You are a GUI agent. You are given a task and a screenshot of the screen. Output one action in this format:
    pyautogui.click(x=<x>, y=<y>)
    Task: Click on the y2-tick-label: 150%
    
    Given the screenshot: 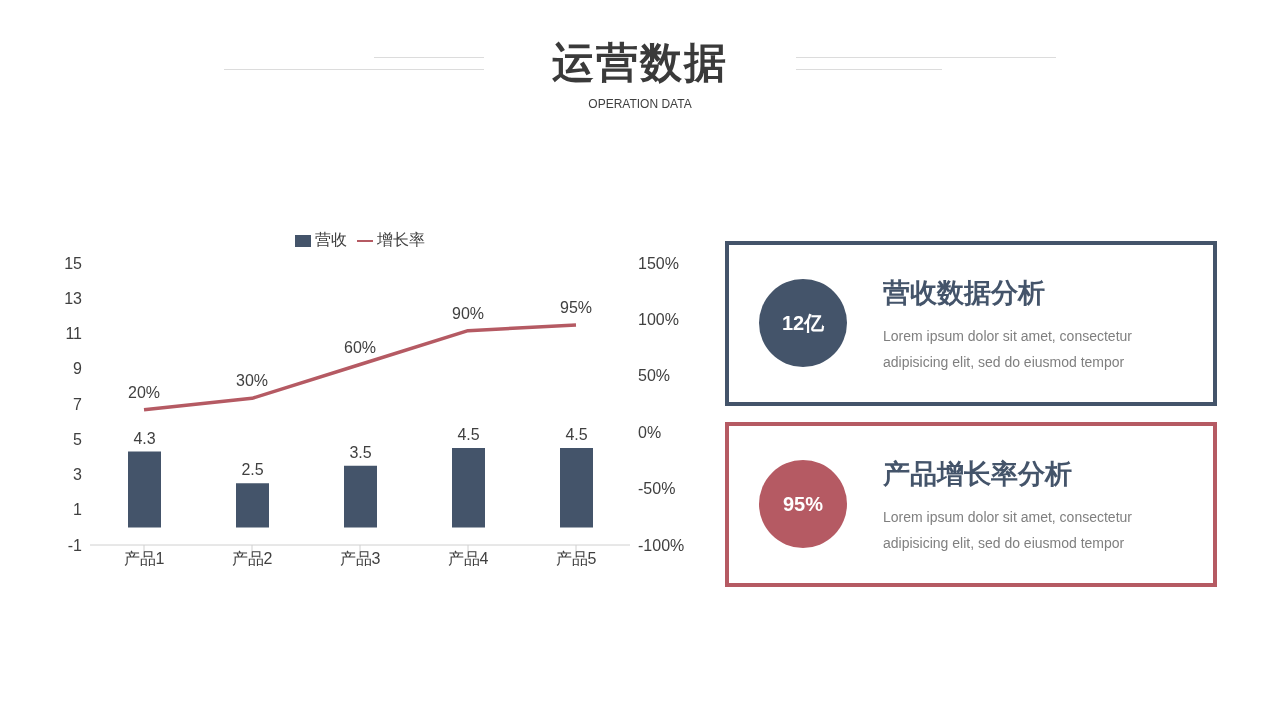 What is the action you would take?
    pyautogui.click(x=658, y=263)
    